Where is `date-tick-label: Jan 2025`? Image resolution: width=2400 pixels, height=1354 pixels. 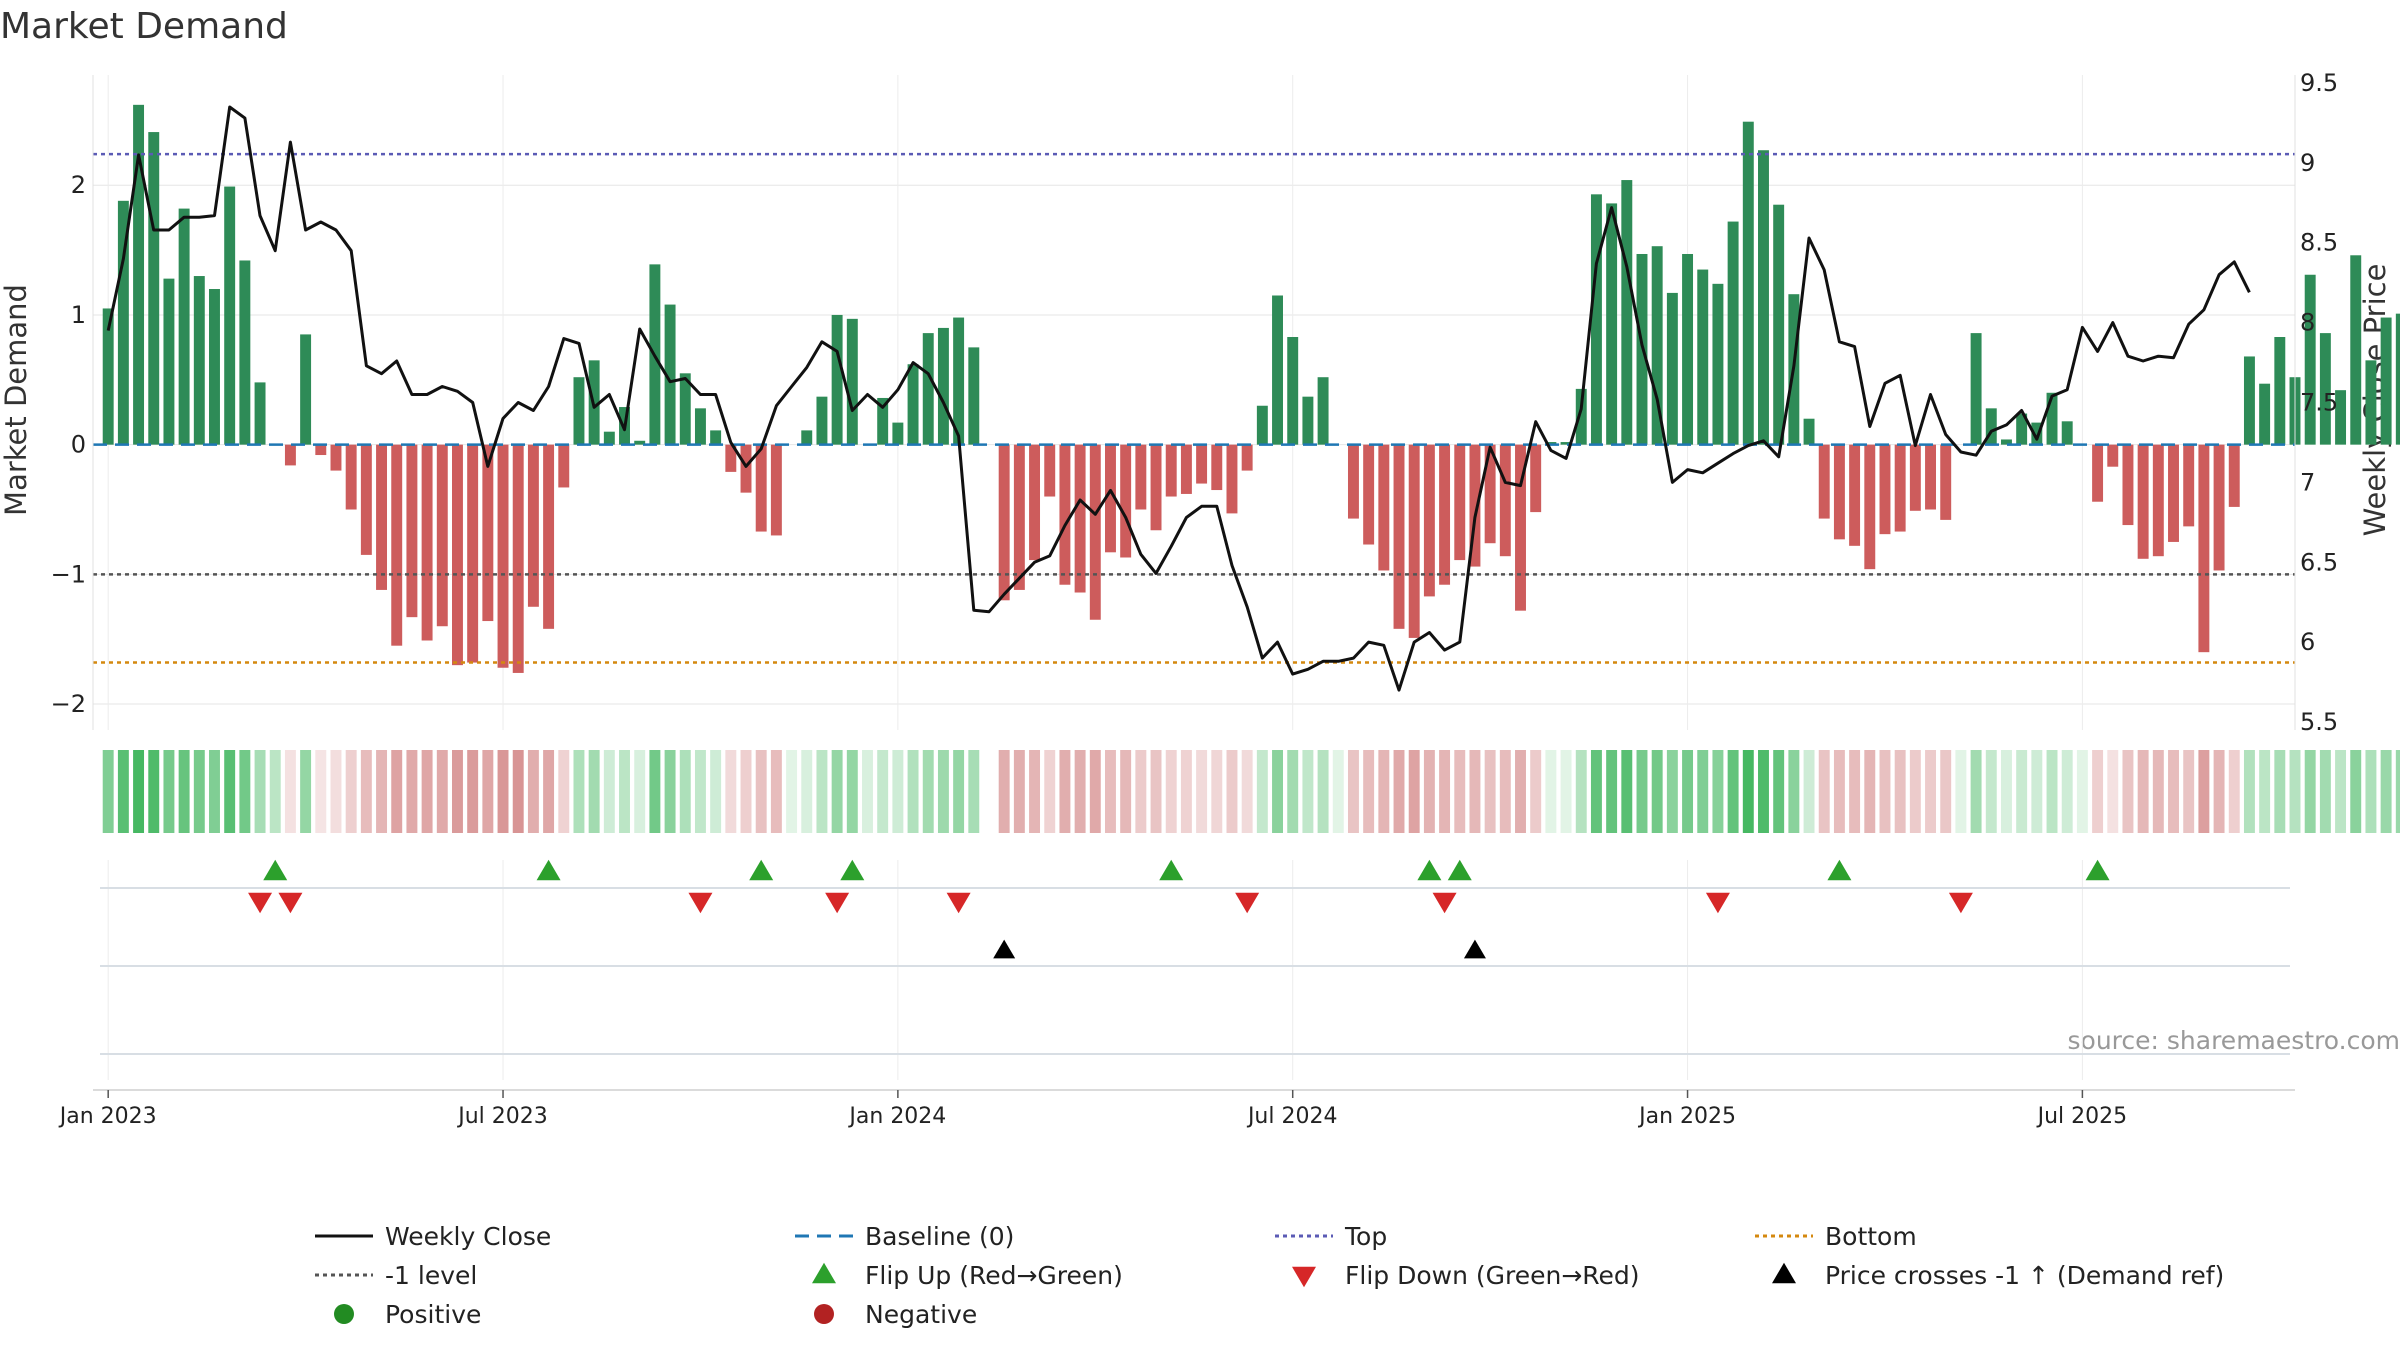
date-tick-label: Jan 2025 is located at coordinates (1686, 1116).